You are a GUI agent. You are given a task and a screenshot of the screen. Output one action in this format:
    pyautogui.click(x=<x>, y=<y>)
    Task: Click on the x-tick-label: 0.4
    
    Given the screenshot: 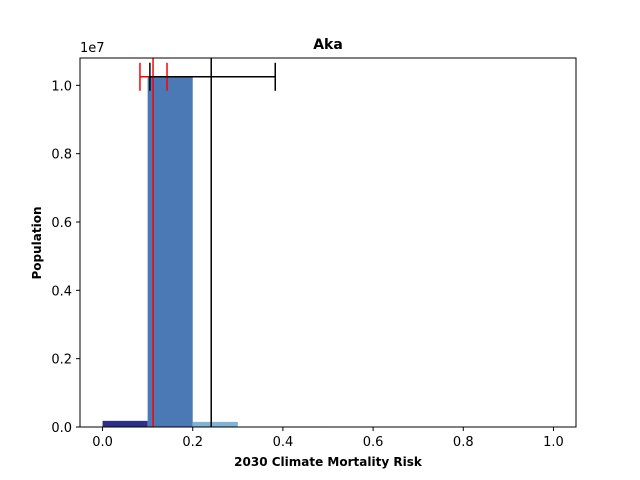 What is the action you would take?
    pyautogui.click(x=283, y=442)
    